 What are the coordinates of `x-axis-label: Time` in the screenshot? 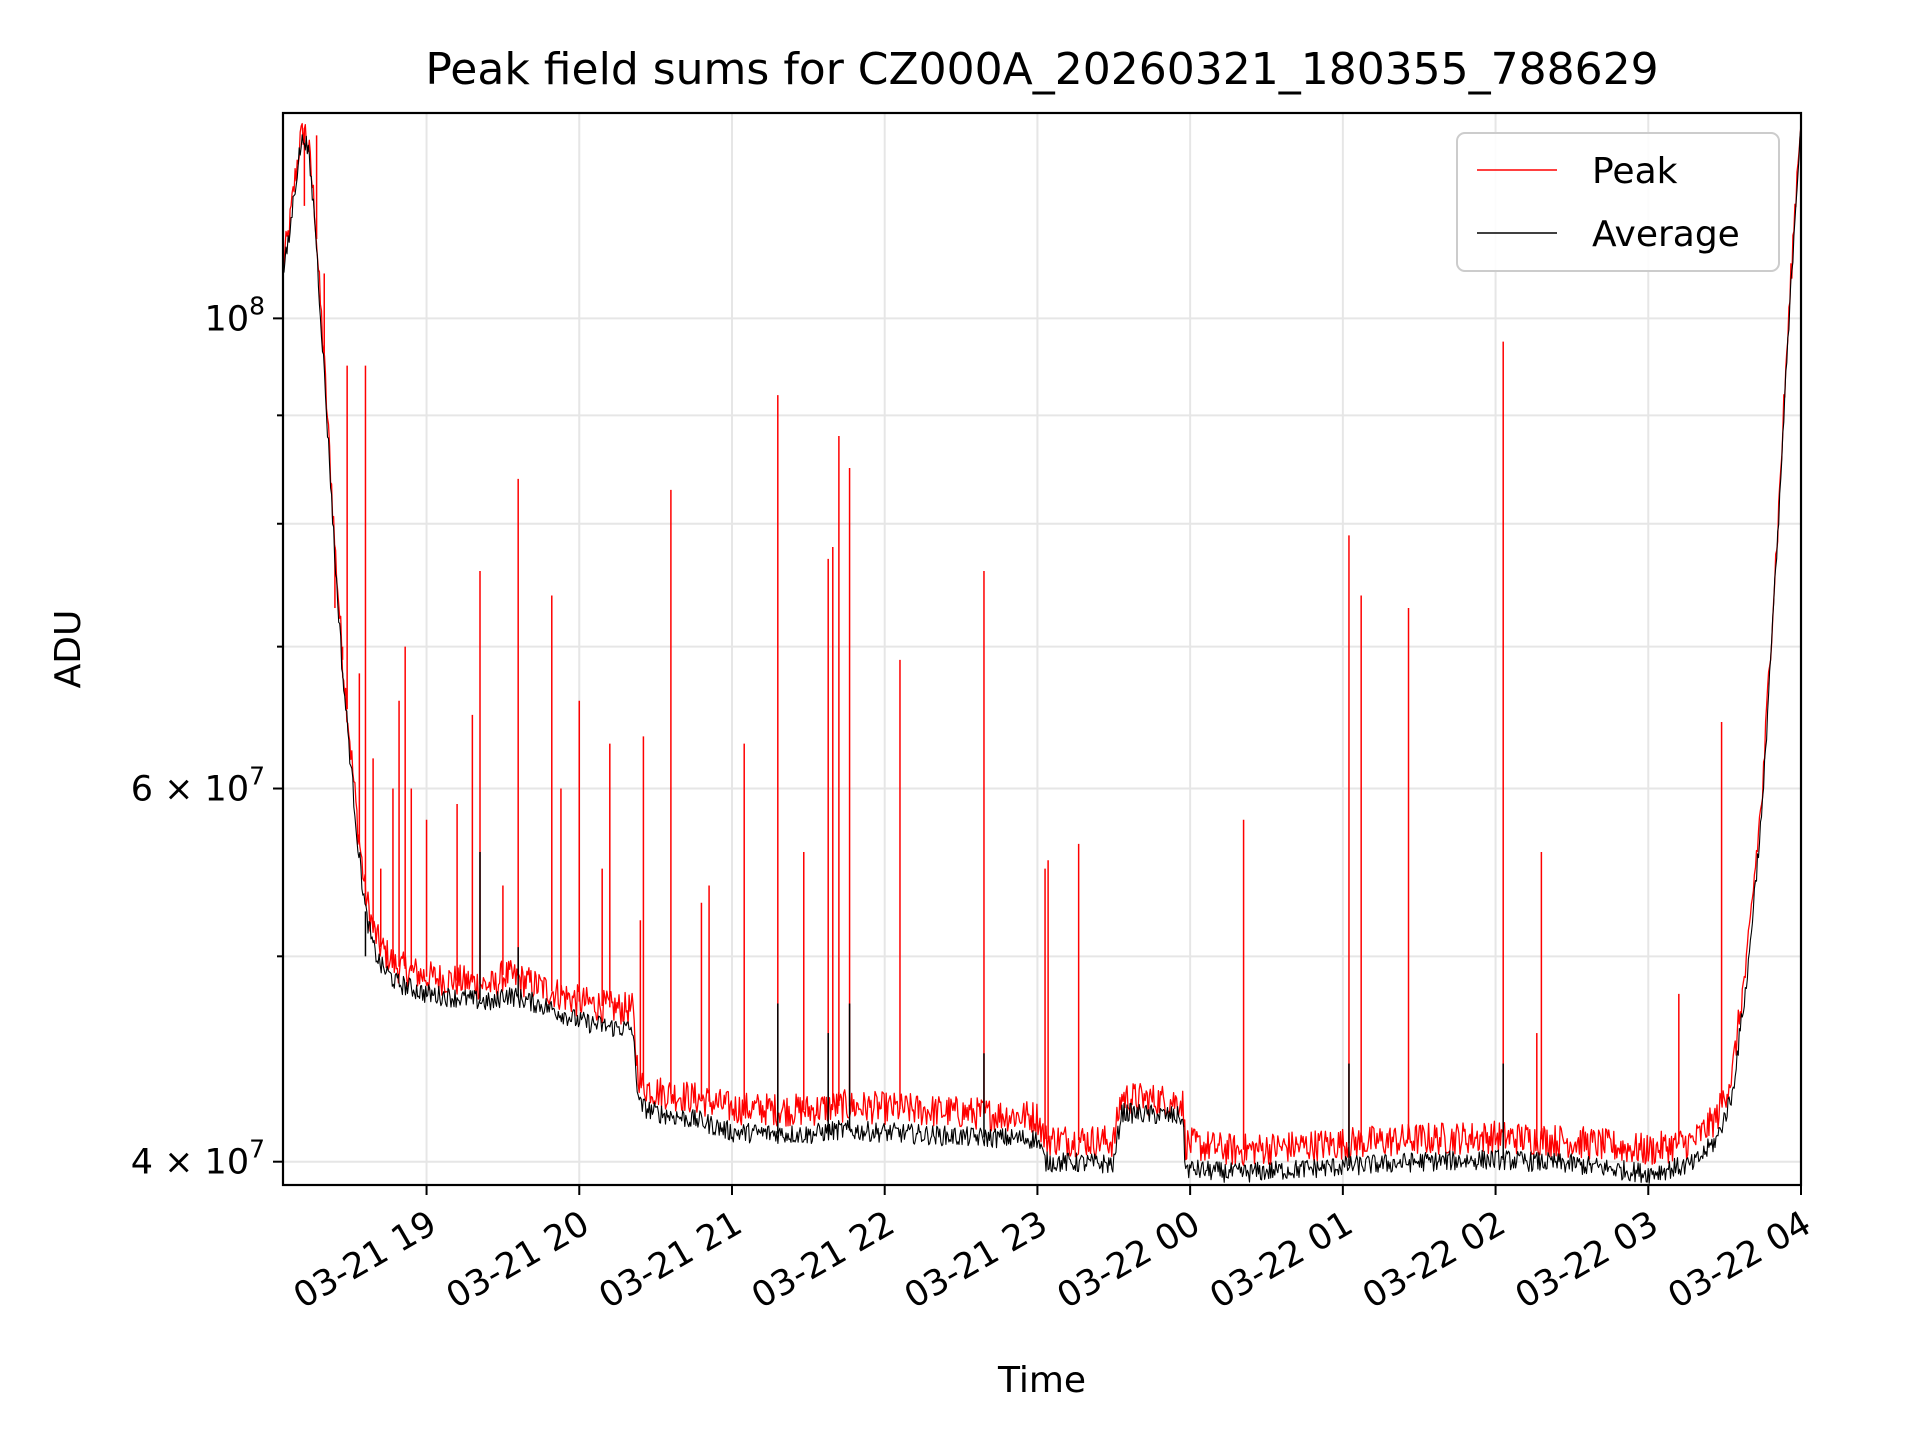 It's located at (1041, 1380).